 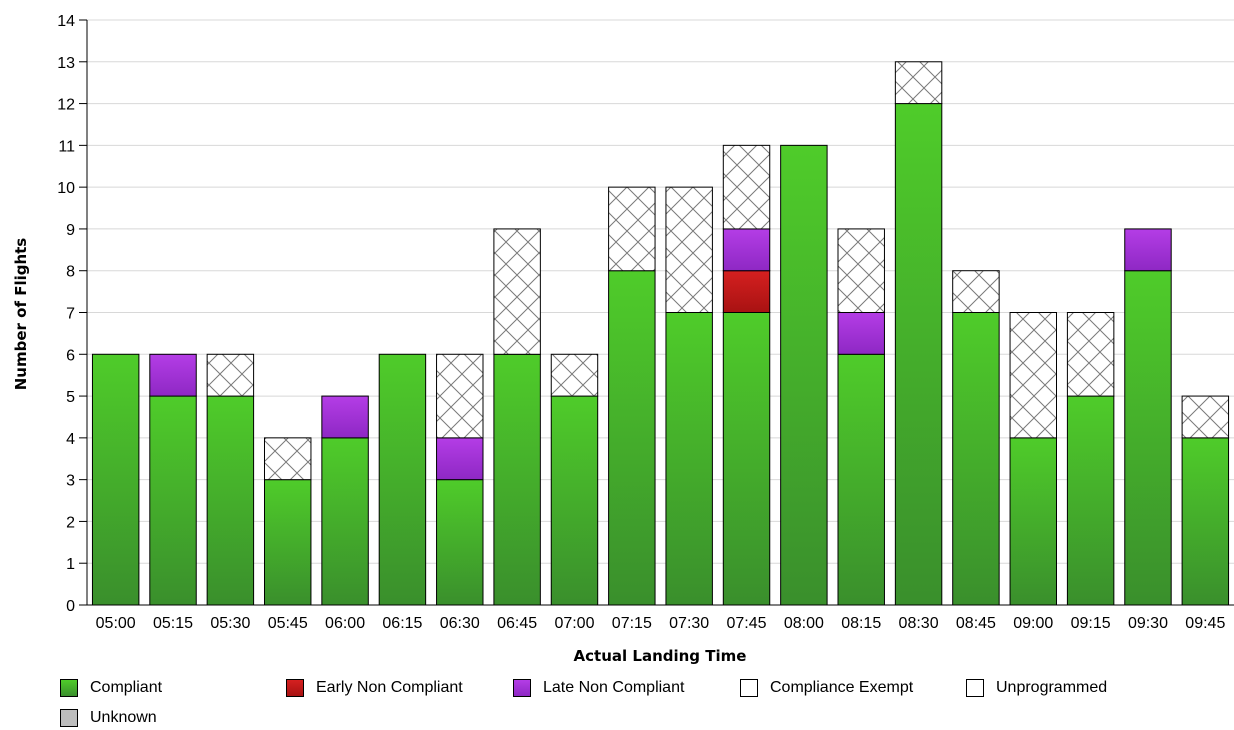 I want to click on x-tick-label: 07:15, so click(x=632, y=623).